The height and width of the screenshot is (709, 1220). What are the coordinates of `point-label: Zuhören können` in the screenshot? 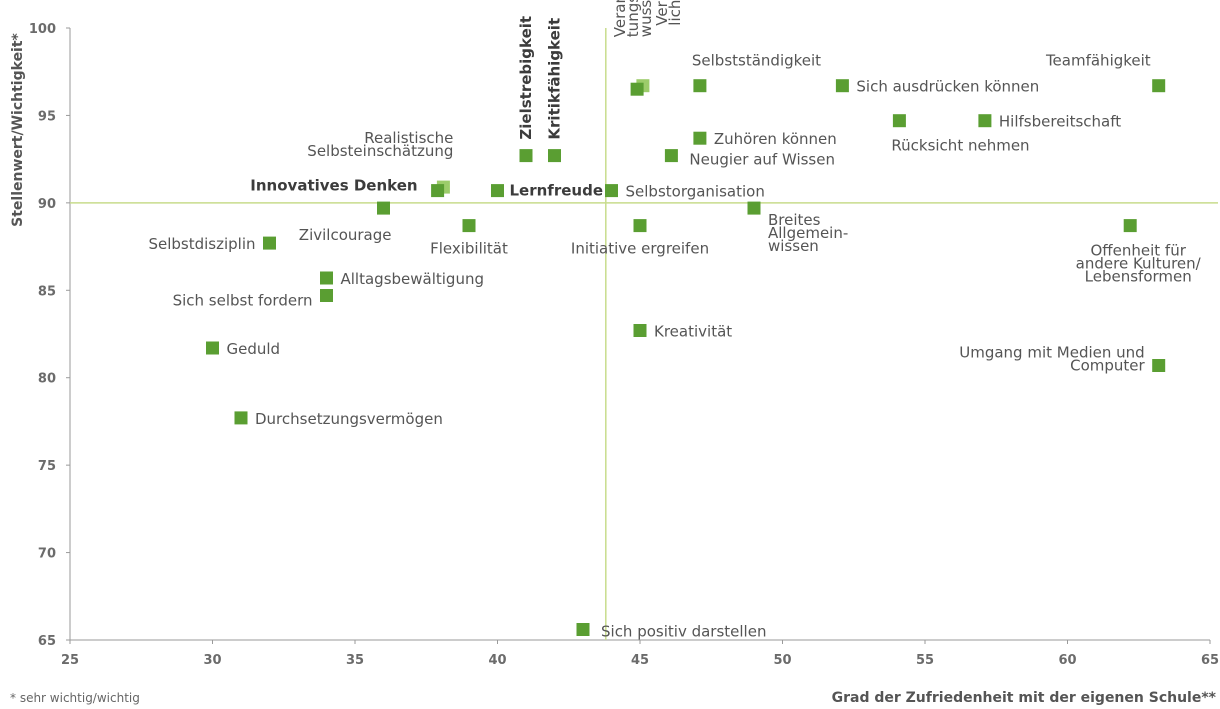 It's located at (775, 139).